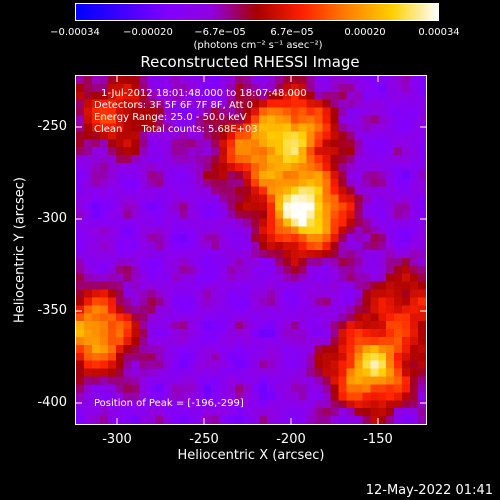 The height and width of the screenshot is (500, 500). Describe the element at coordinates (148, 32) in the screenshot. I see `colorbar-tick-label: −0.00020` at that location.